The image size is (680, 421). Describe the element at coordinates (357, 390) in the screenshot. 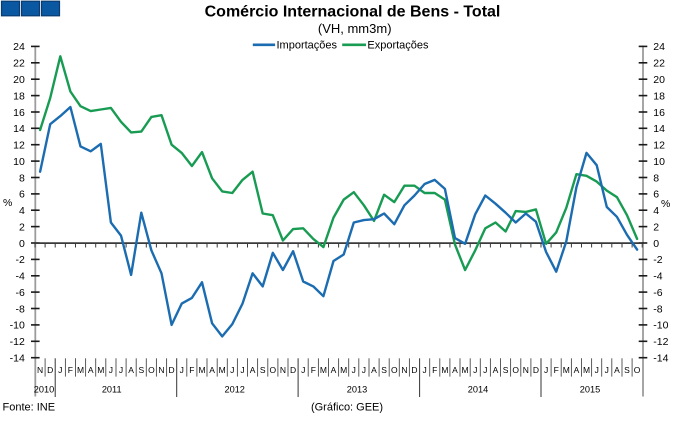

I see `svg-text: 2013` at that location.